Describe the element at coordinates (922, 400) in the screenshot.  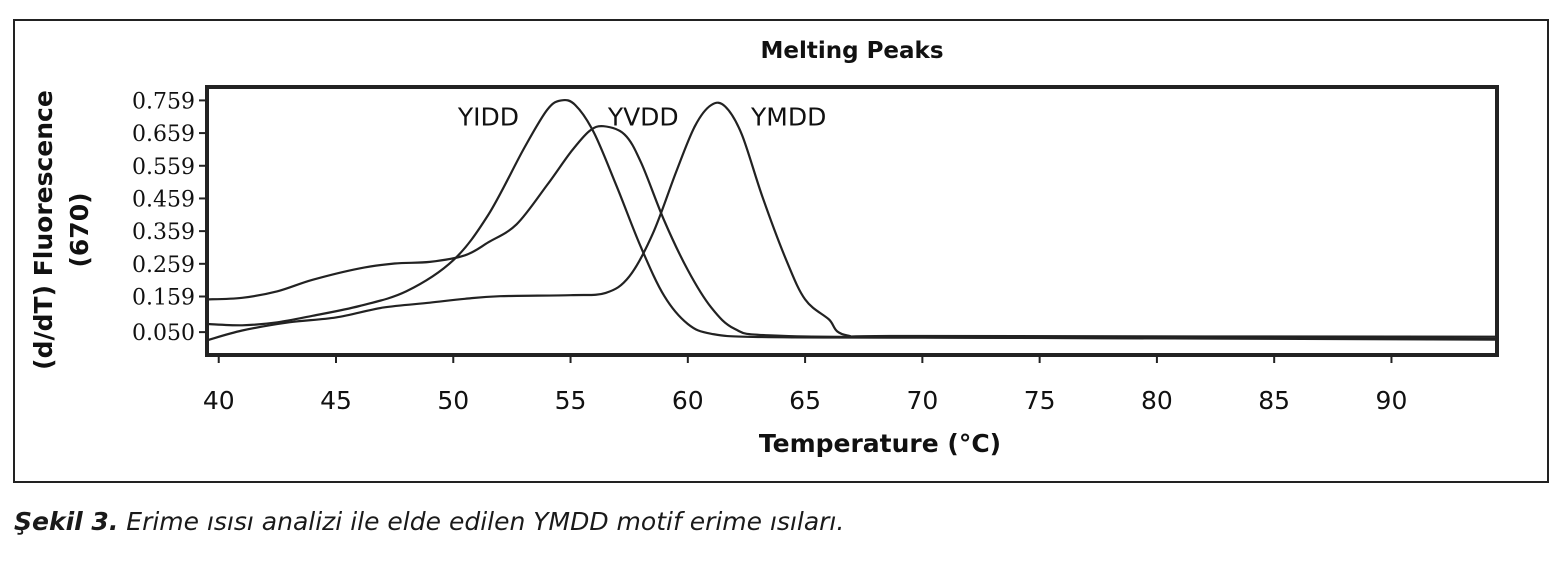
I see `x-tick-label: 70` at that location.